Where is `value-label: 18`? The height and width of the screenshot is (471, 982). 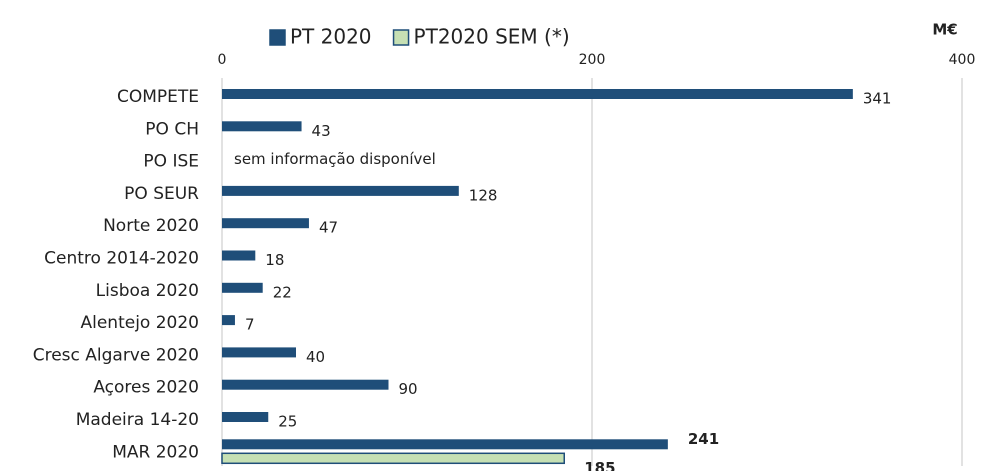
value-label: 18 is located at coordinates (274, 260).